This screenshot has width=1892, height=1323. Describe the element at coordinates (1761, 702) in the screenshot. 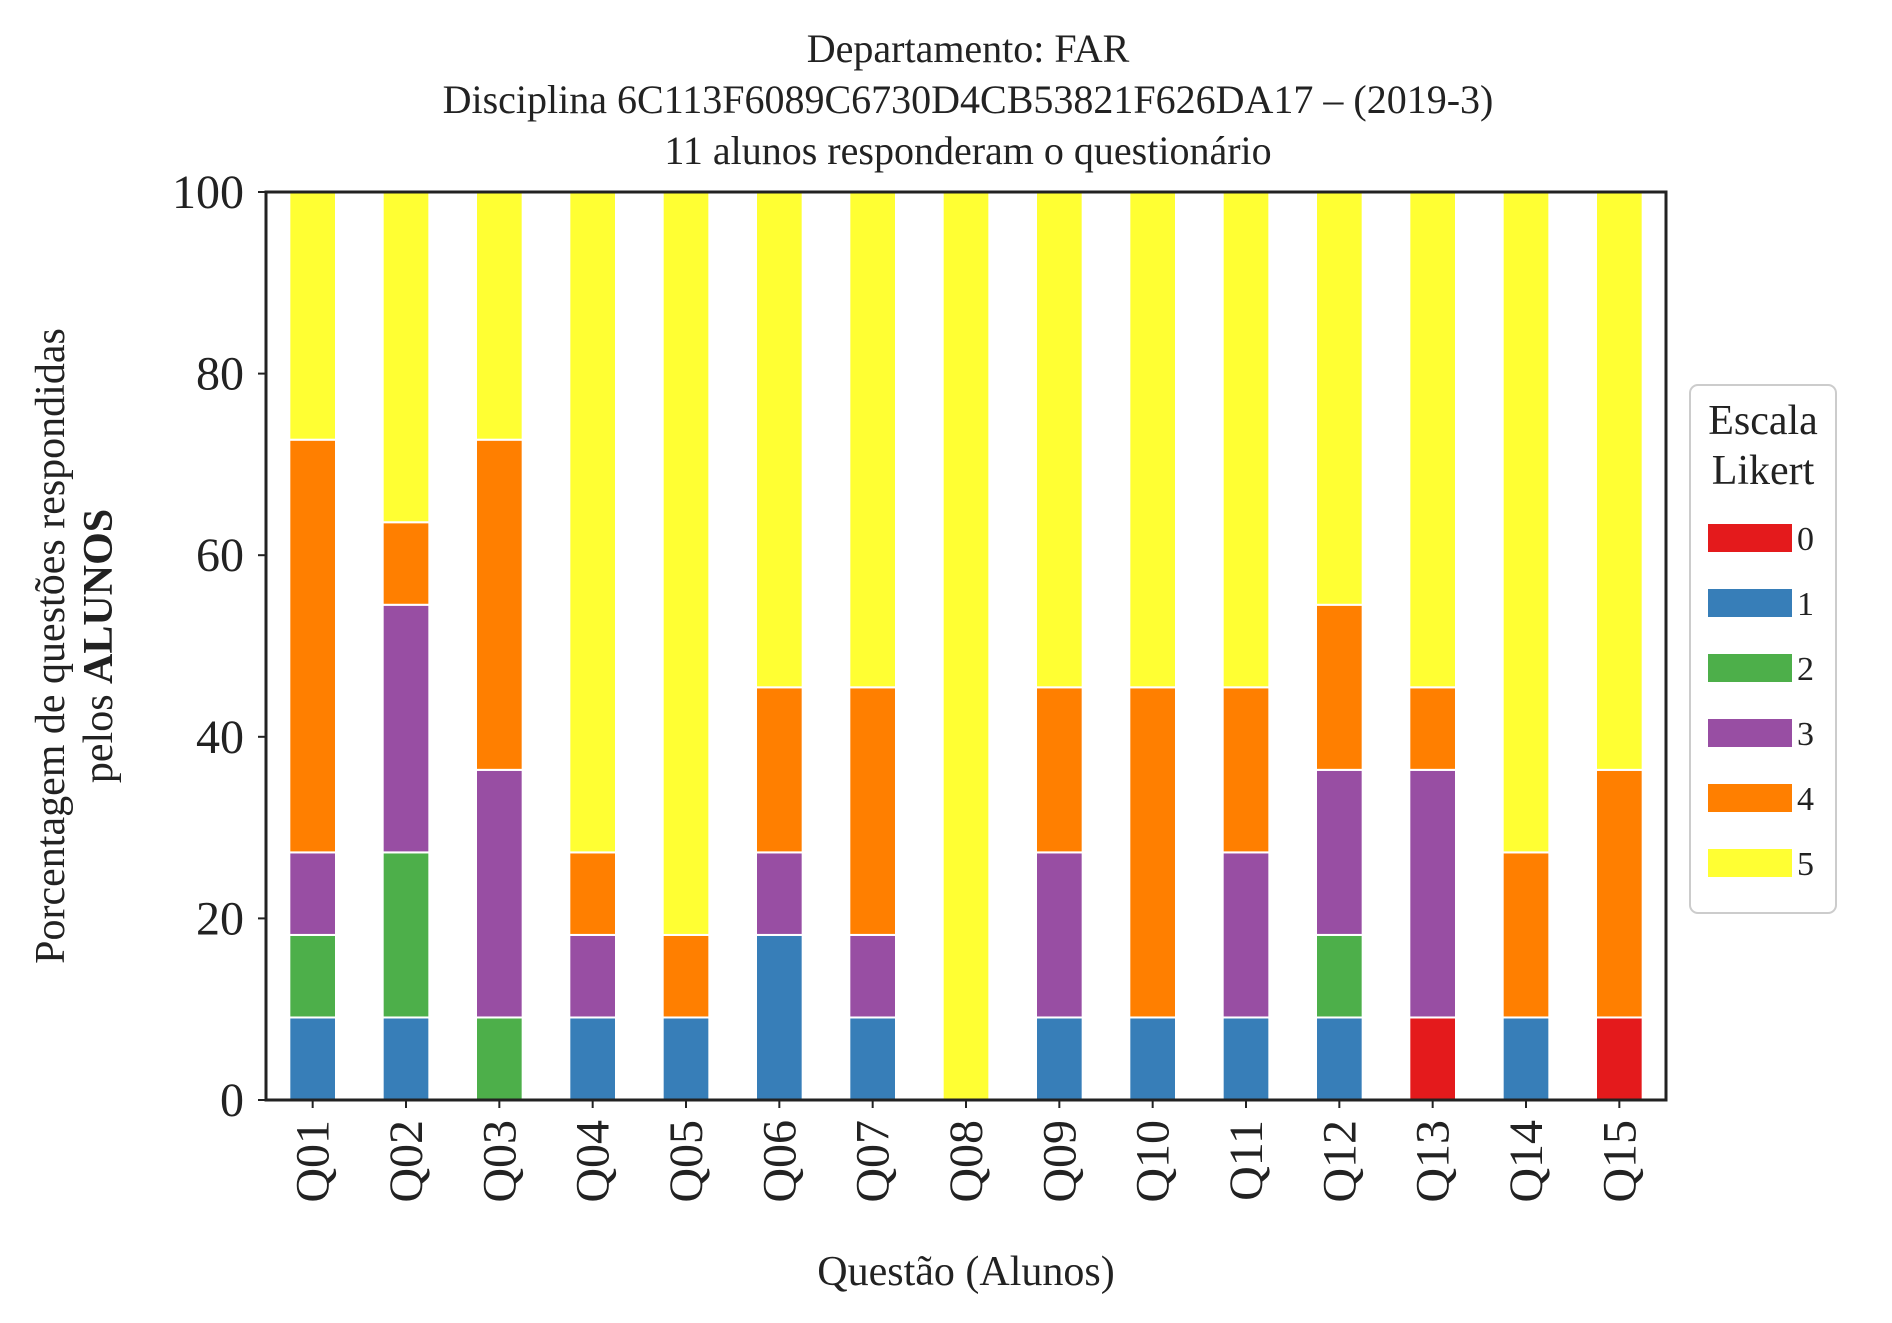

I see `legend-items: 0 1 2 3 4 5` at that location.